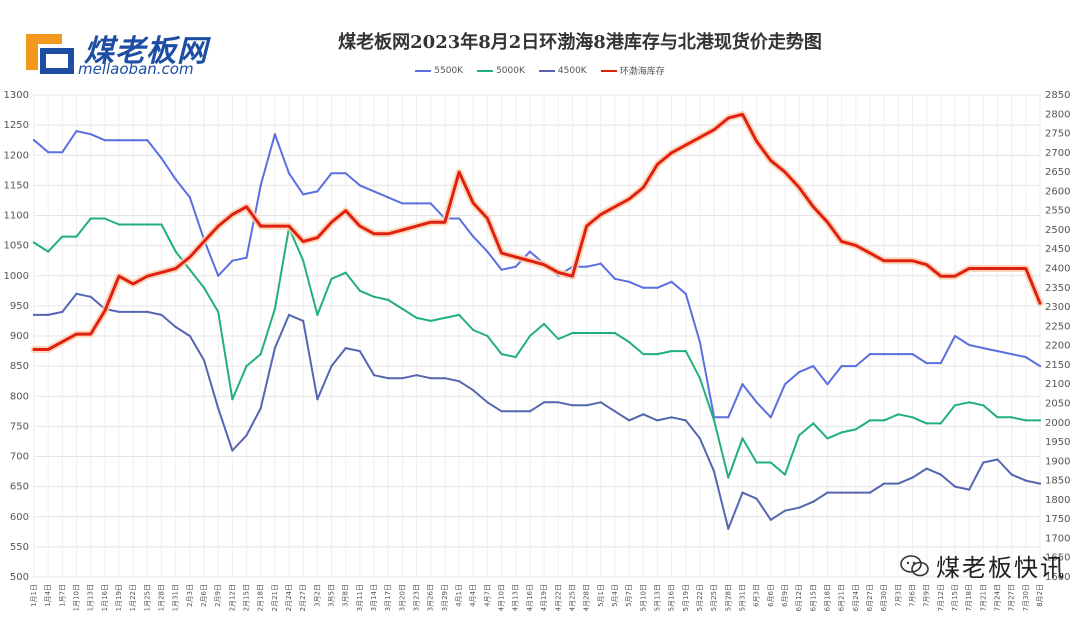  Describe the element at coordinates (898, 595) in the screenshot. I see `x-axis-tick-label: 7月3日` at that location.